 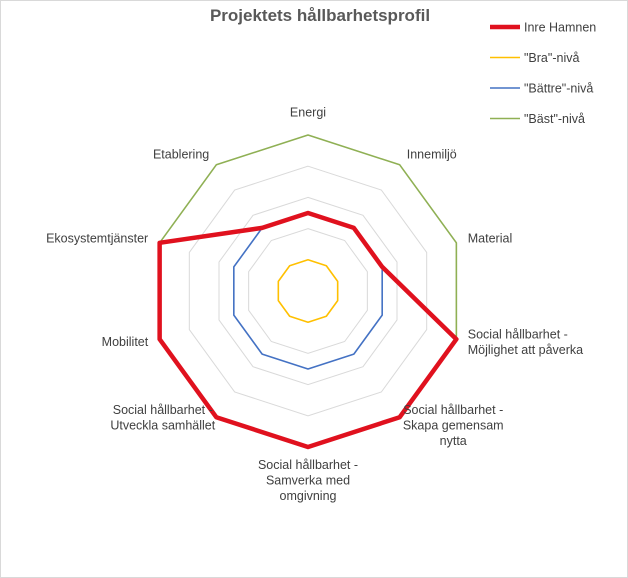 What do you see at coordinates (560, 28) in the screenshot?
I see `legend-label-0: Inre Hamnen` at bounding box center [560, 28].